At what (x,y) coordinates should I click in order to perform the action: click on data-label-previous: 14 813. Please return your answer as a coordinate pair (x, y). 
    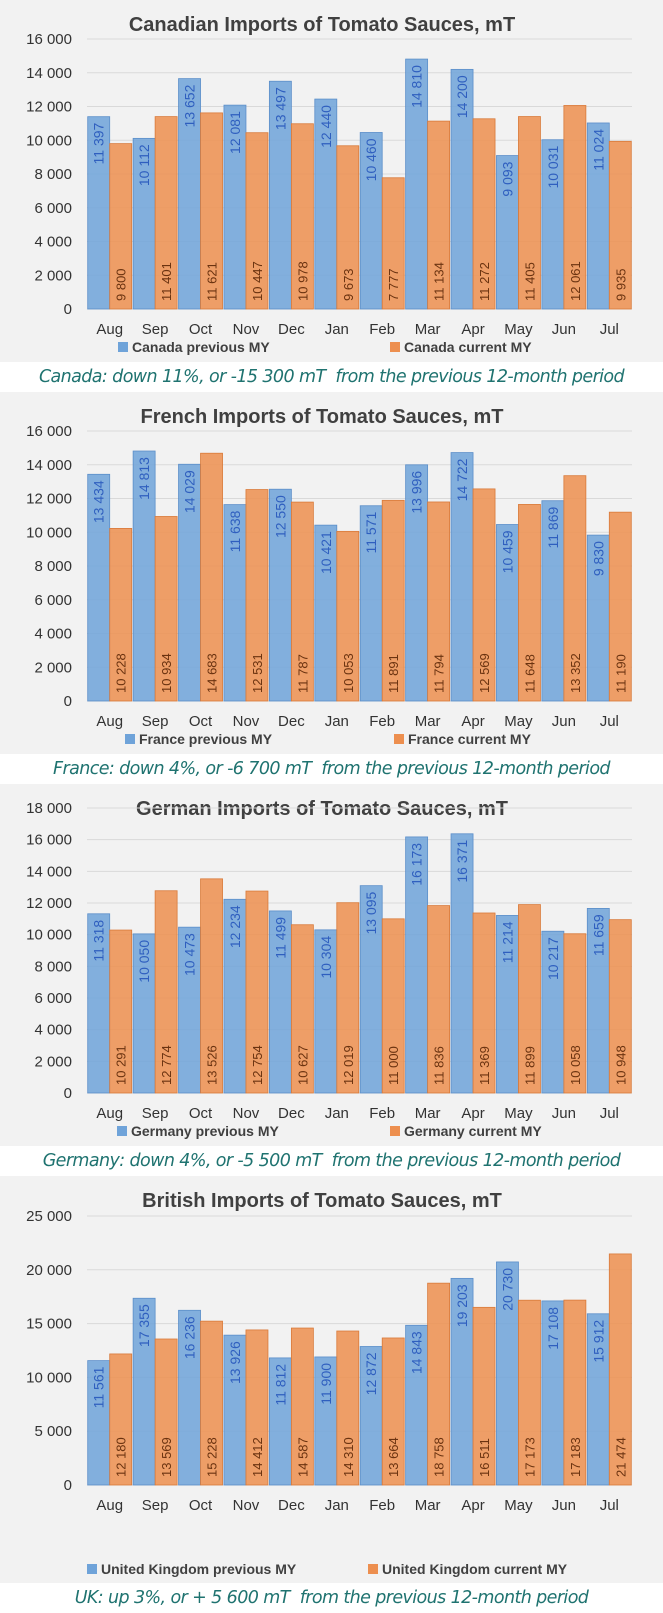
    Looking at the image, I should click on (144, 478).